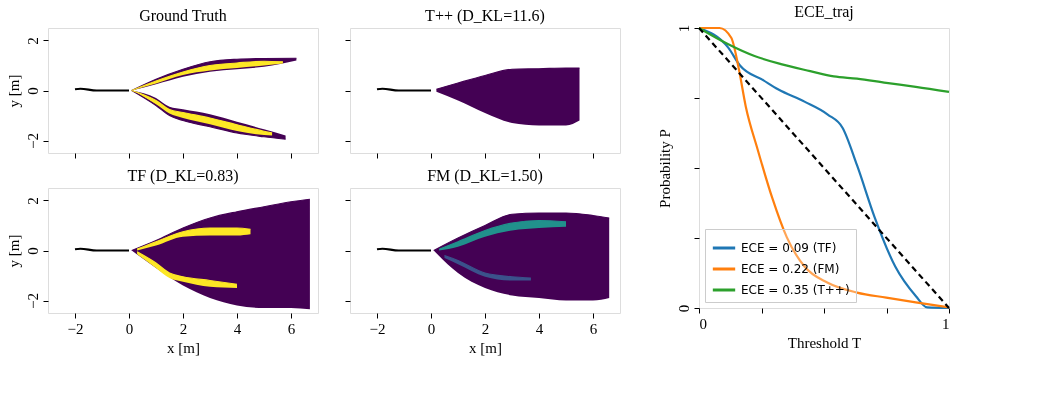  What do you see at coordinates (485, 16) in the screenshot?
I see `chart-title: T++ (D_KL=11.6)` at bounding box center [485, 16].